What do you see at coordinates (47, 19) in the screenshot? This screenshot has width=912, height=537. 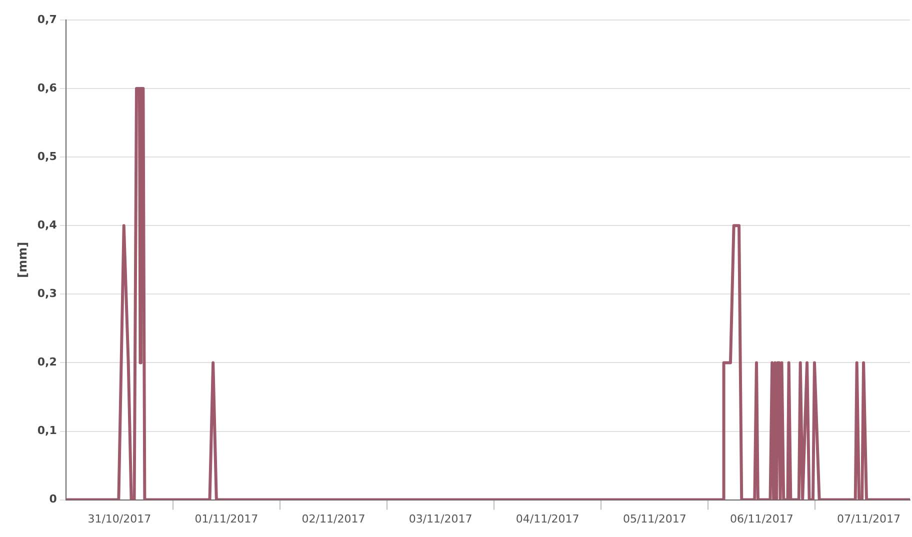 I see `y-tick-label: 0,7` at bounding box center [47, 19].